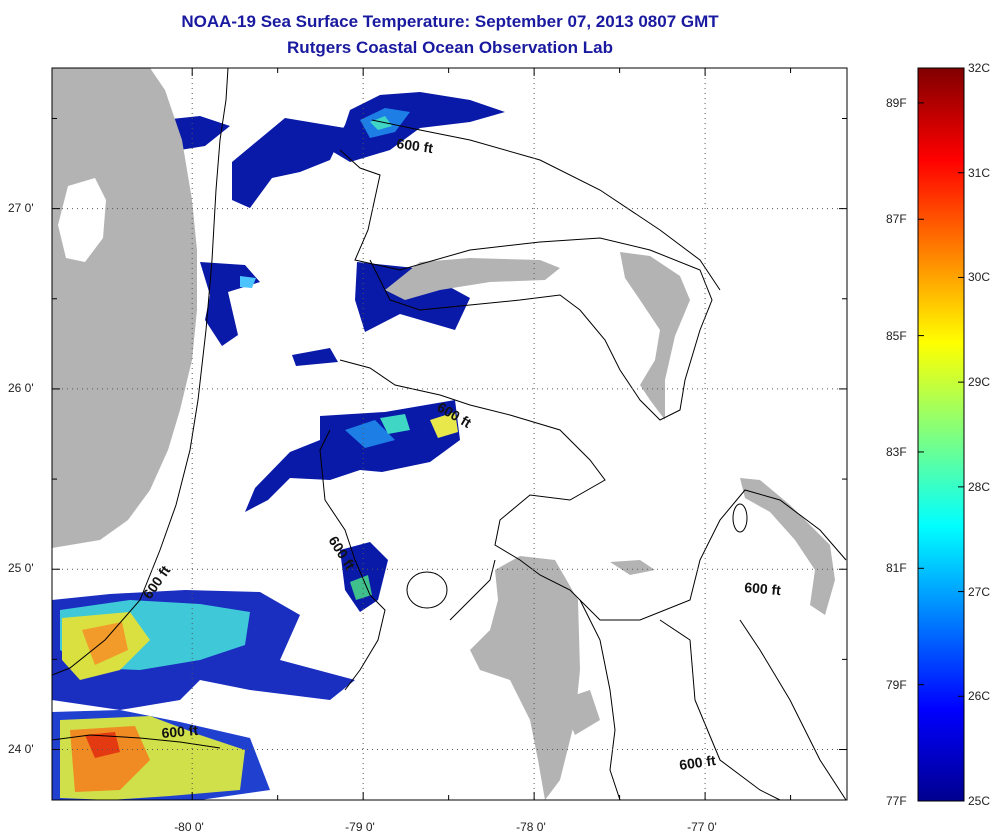  What do you see at coordinates (361, 587) in the screenshot?
I see `sst-patch-south-mid-warm` at bounding box center [361, 587].